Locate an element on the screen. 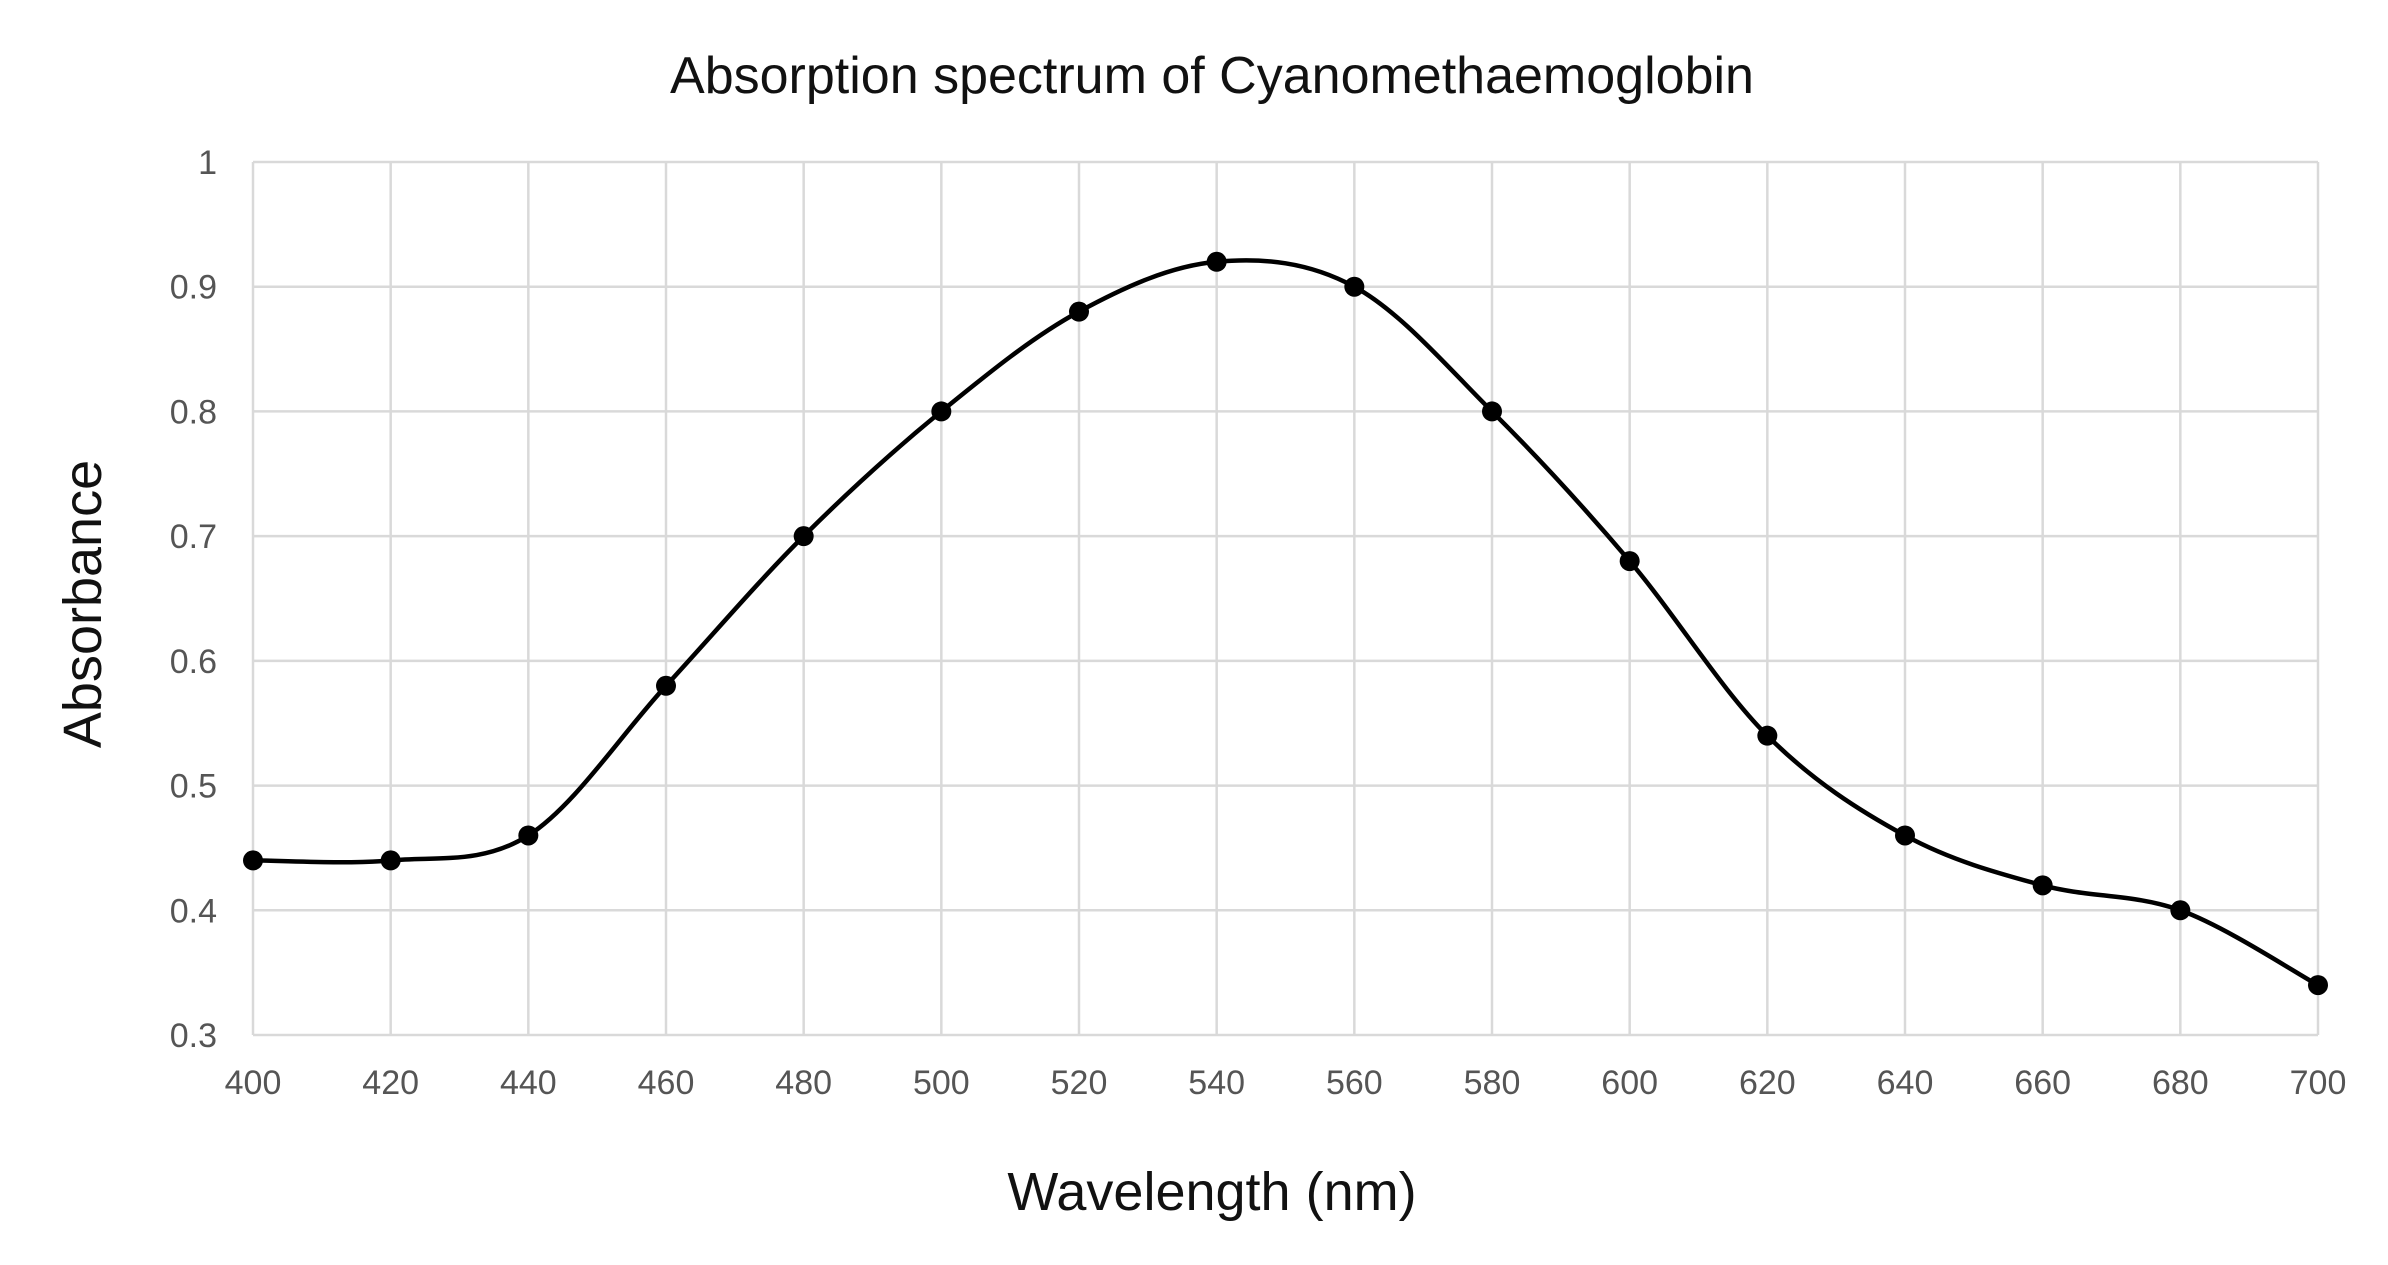 Image resolution: width=2388 pixels, height=1265 pixels. x-tick-label: 500 is located at coordinates (941, 1083).